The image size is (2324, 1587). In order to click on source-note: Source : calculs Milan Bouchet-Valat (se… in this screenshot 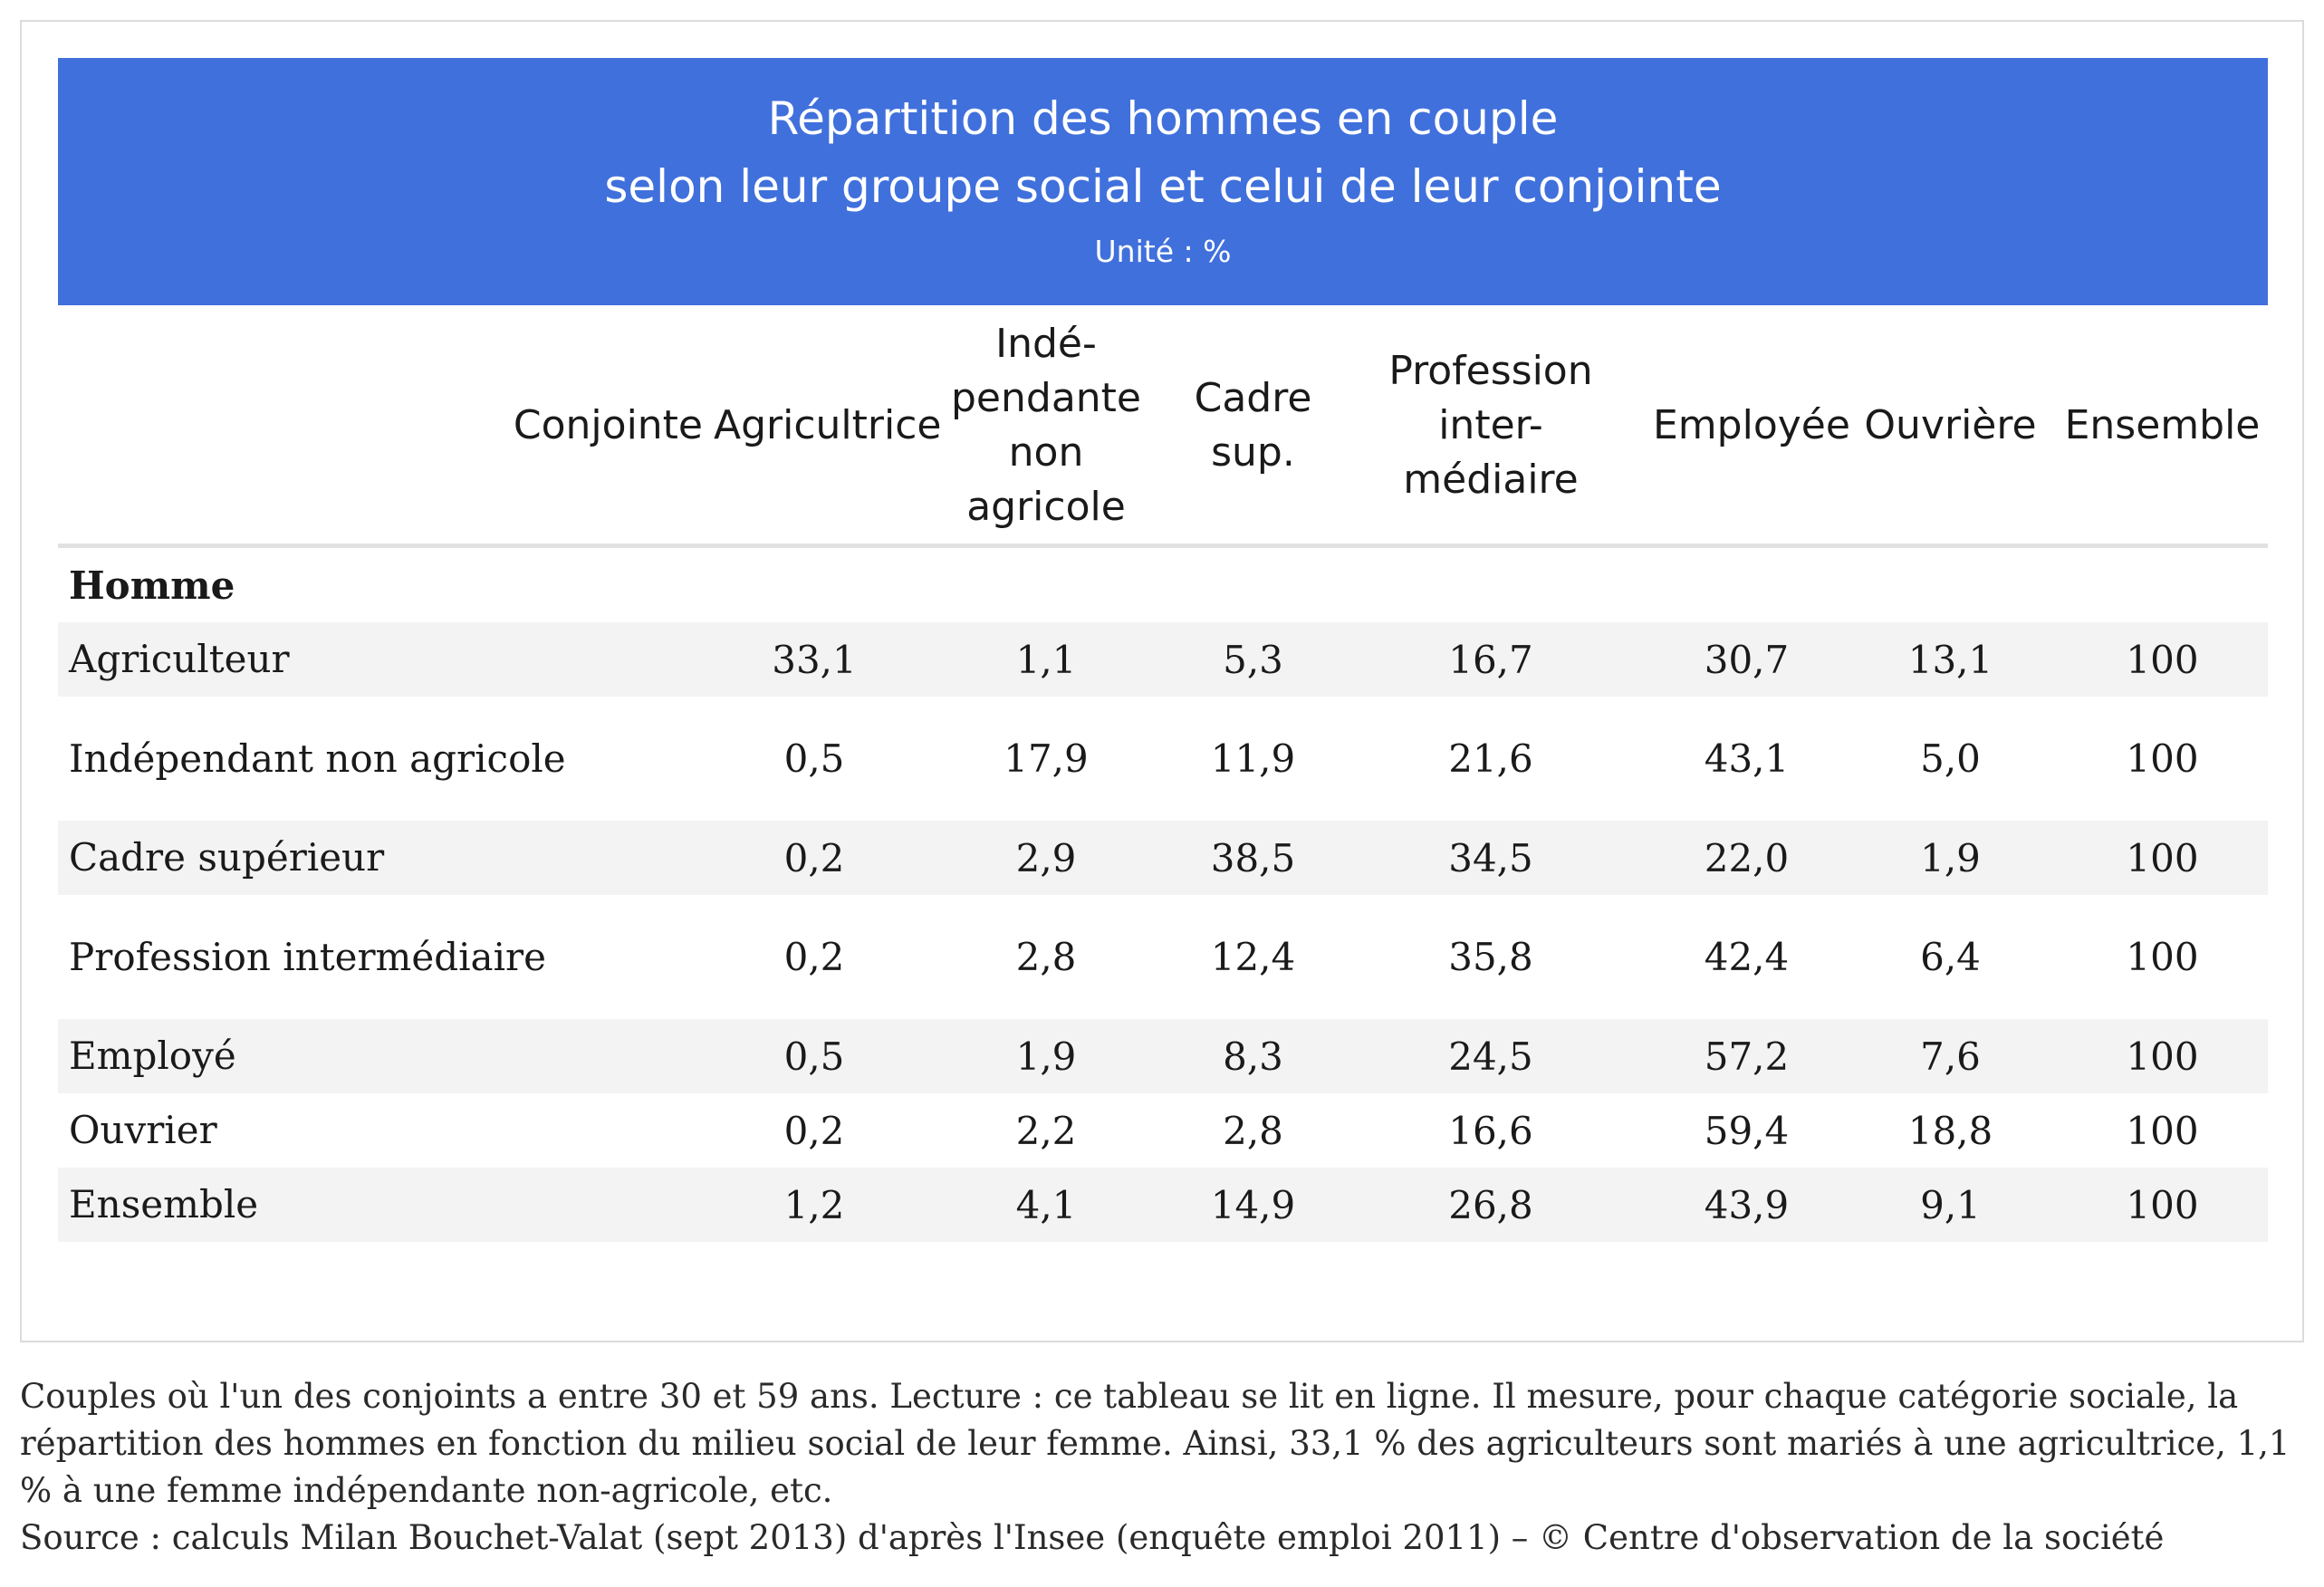, I will do `click(1092, 1538)`.